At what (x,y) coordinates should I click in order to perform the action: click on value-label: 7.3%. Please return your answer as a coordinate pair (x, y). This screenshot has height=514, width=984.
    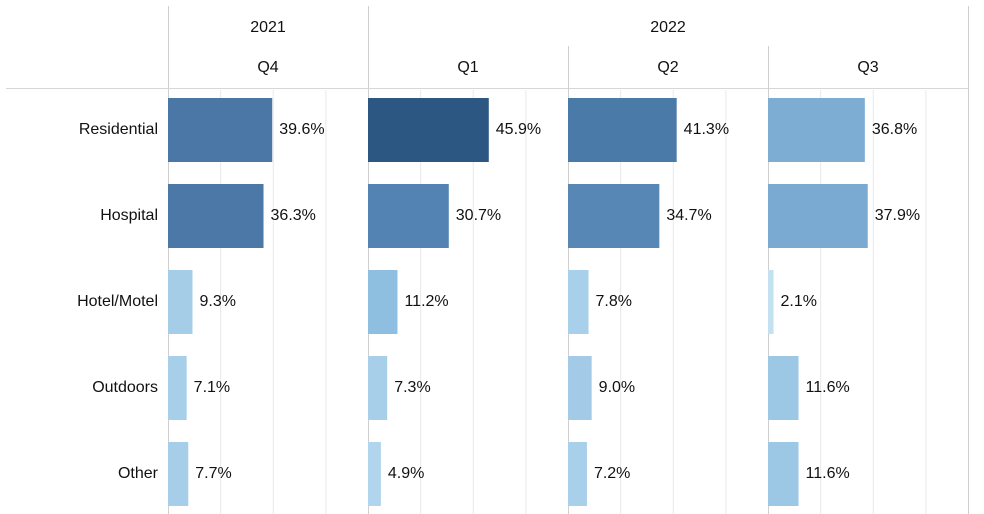
    Looking at the image, I should click on (412, 387).